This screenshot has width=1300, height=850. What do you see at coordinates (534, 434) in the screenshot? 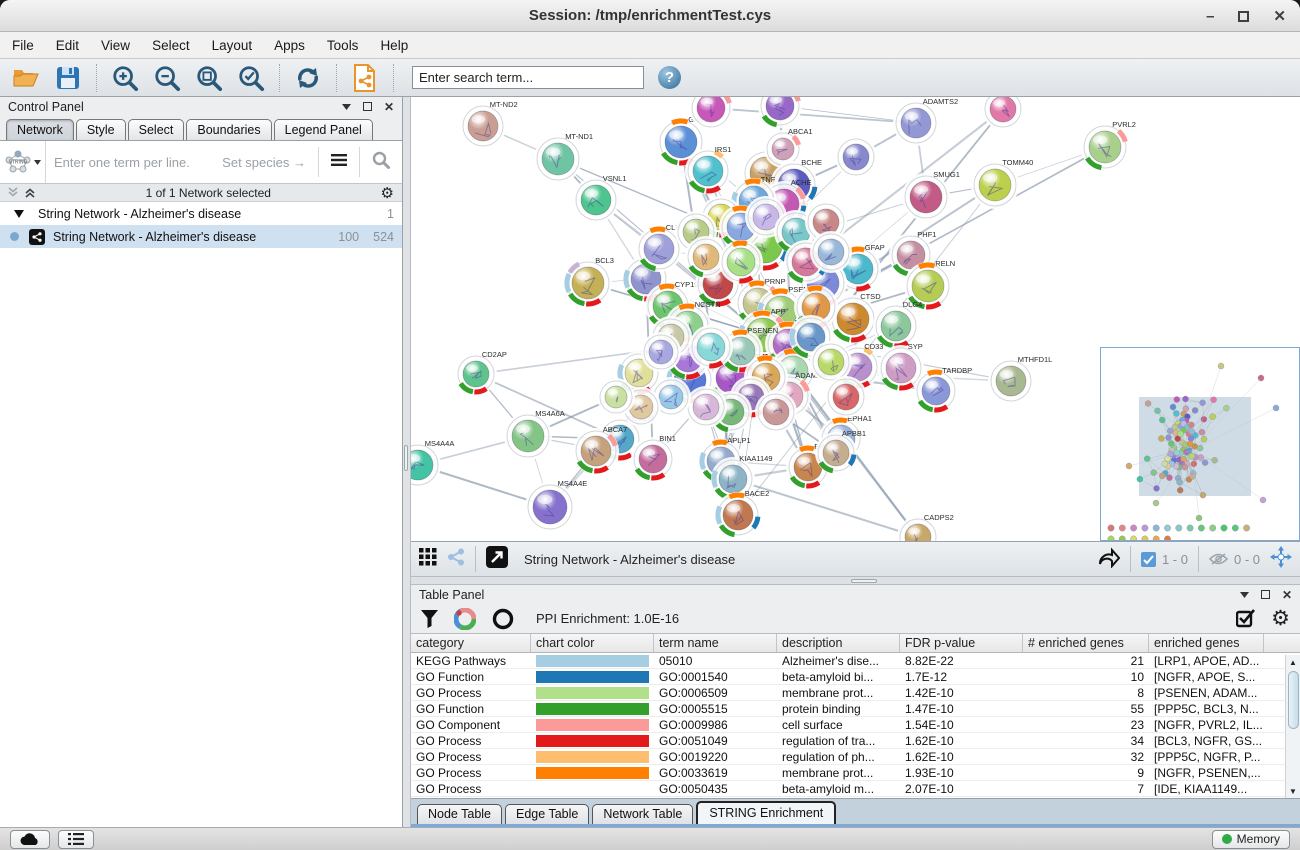
I see `network-node: MS4A6A` at bounding box center [534, 434].